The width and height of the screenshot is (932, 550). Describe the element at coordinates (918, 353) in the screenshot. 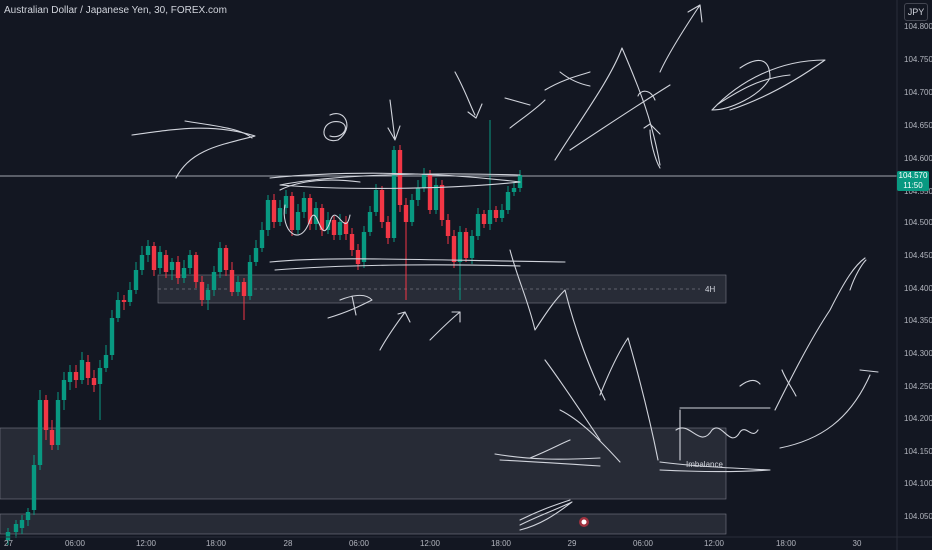

I see `price-tick: 104.300` at that location.